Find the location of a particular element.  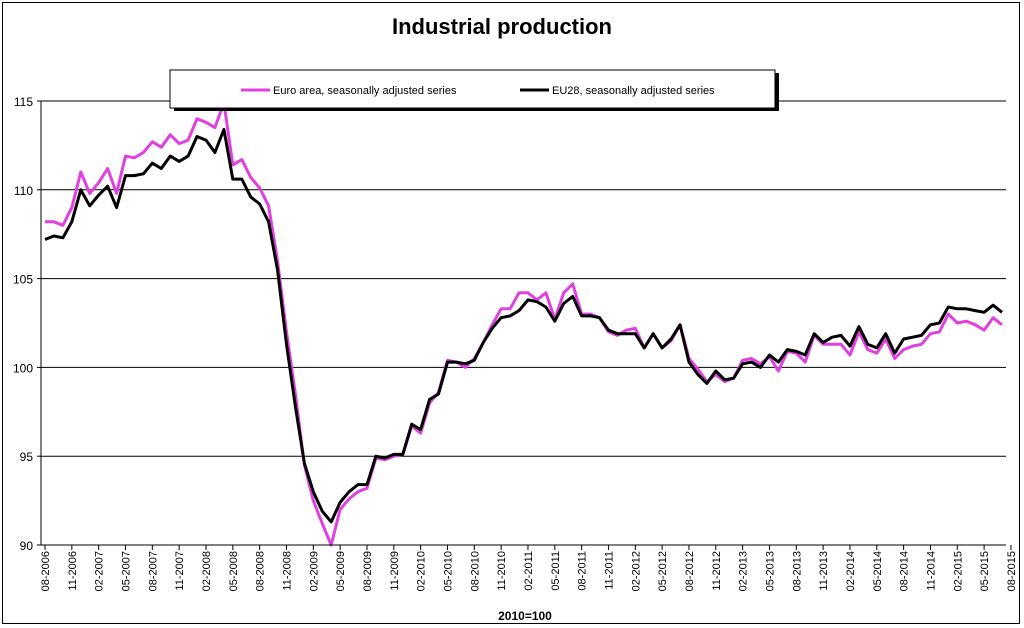

x-tick-label: 08-2008 is located at coordinates (261, 571).